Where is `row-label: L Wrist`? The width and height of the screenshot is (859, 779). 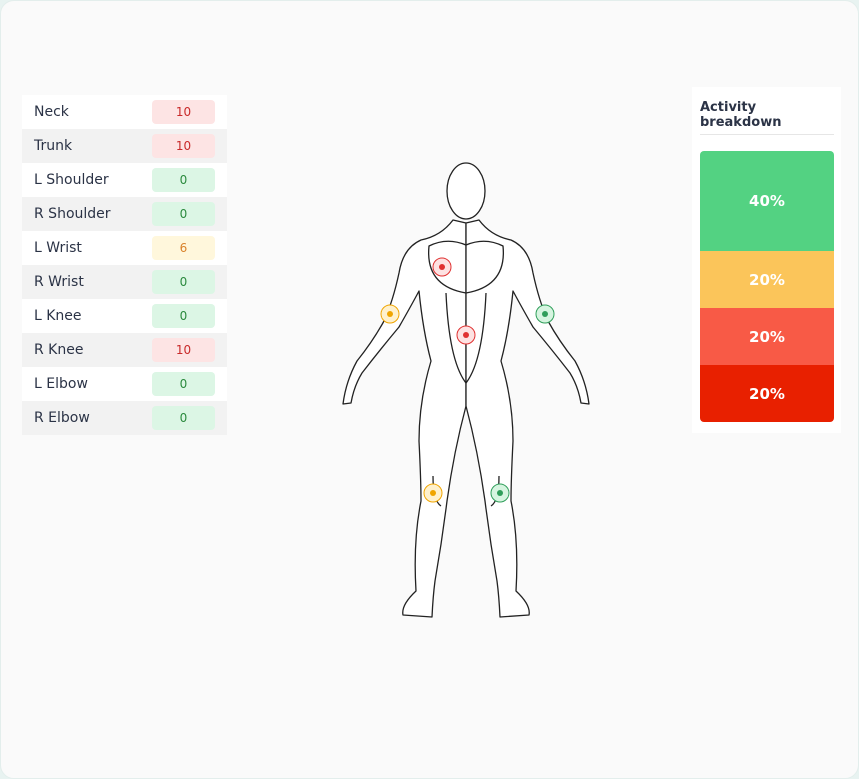
row-label: L Wrist is located at coordinates (58, 248).